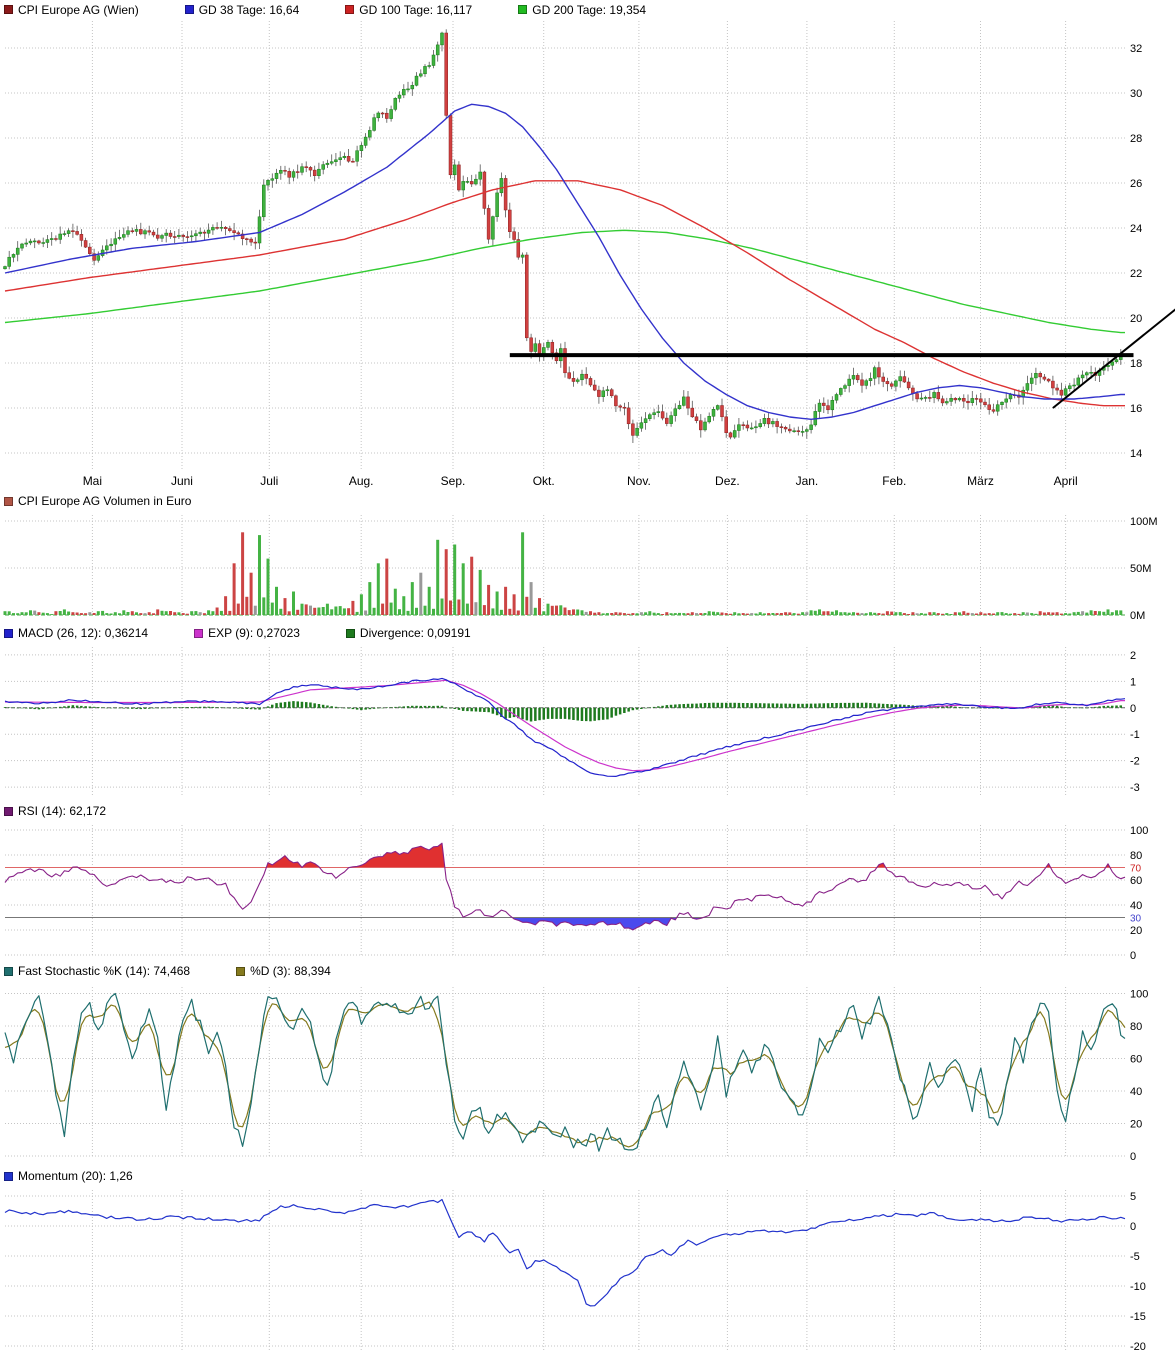  What do you see at coordinates (416, 9) in the screenshot?
I see `gd100-label: GD 100 Tage: 16,117` at bounding box center [416, 9].